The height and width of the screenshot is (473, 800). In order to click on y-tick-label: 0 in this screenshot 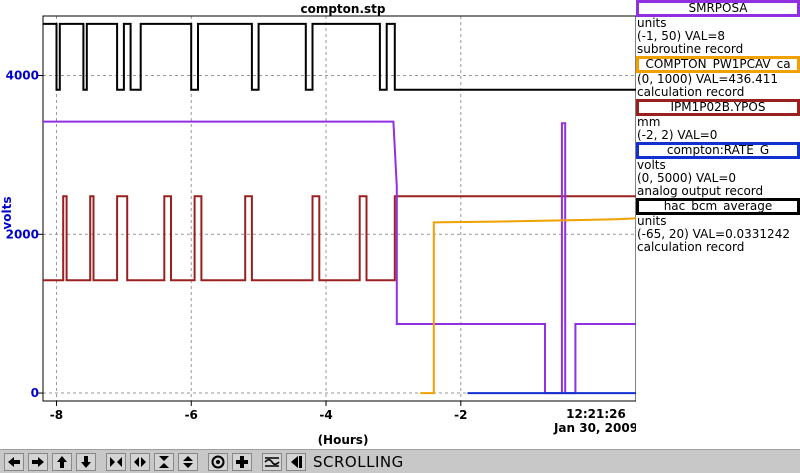, I will do `click(35, 393)`.